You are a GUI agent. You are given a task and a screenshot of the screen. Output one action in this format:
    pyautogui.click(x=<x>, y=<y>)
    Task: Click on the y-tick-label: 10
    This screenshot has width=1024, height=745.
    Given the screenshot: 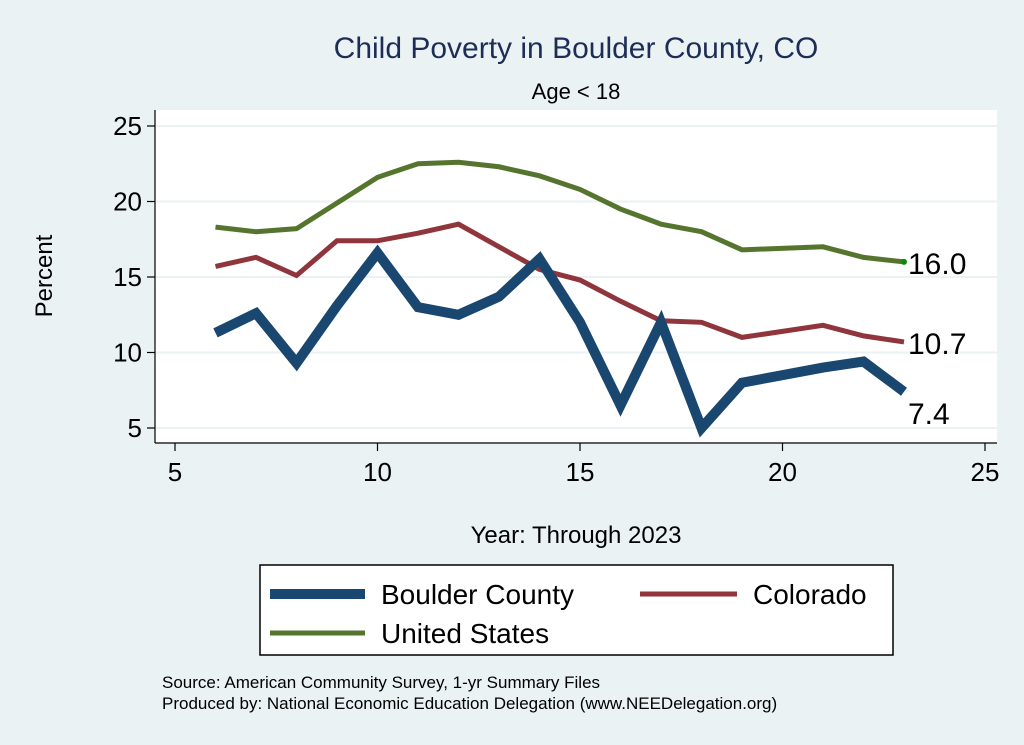 What is the action you would take?
    pyautogui.click(x=127, y=353)
    